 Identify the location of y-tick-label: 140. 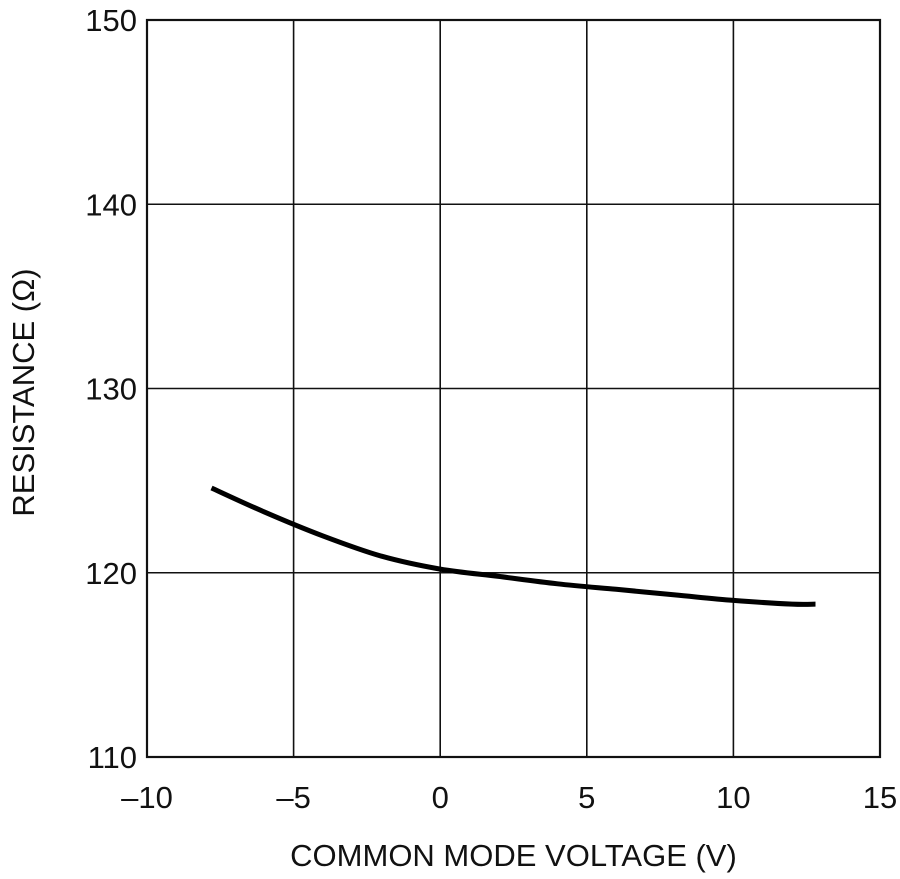
(111, 204).